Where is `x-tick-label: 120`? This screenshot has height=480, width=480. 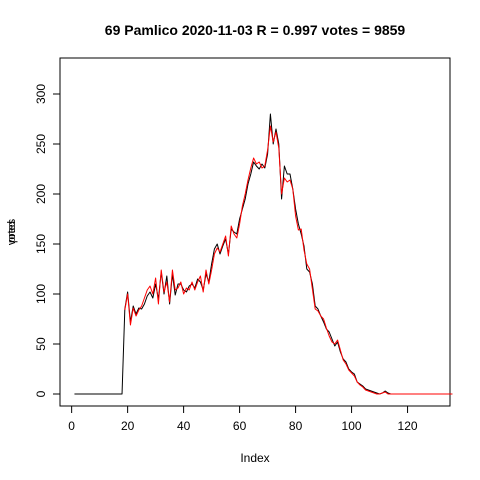
x-tick-label: 120 is located at coordinates (408, 426).